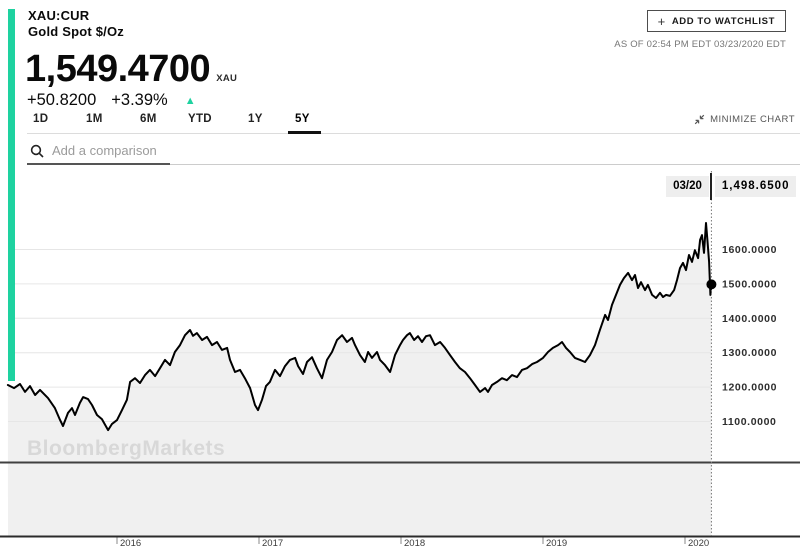 This screenshot has height=548, width=800. I want to click on price-accent-bar, so click(11, 195).